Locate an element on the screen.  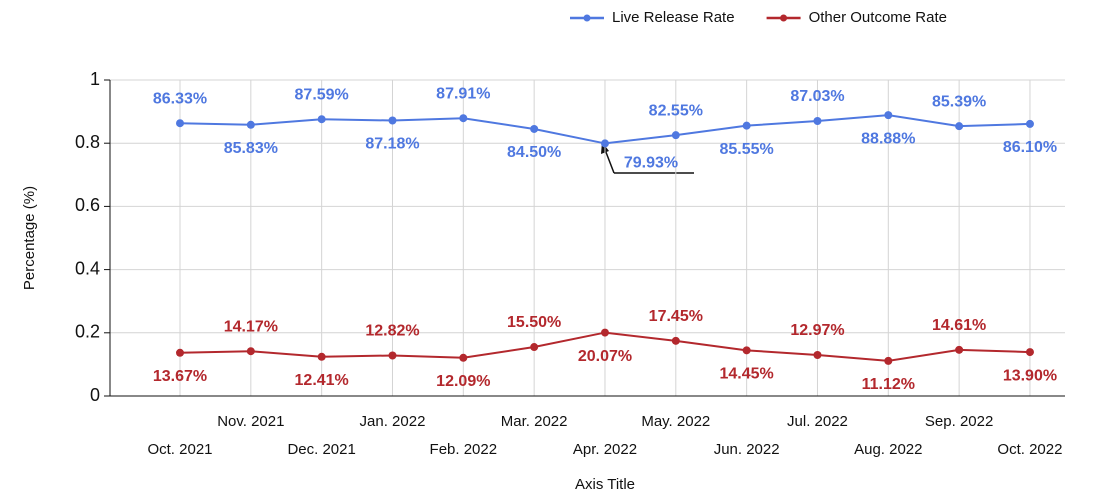
x-tick-label: Jun. 2022 is located at coordinates (747, 449).